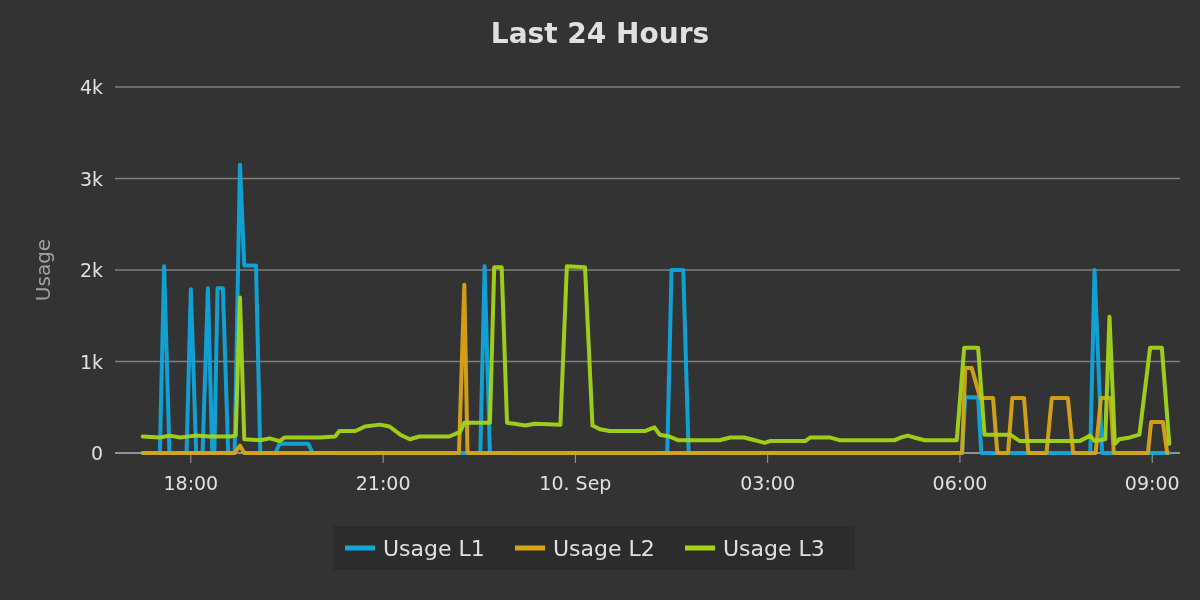  Describe the element at coordinates (774, 548) in the screenshot. I see `legend-label: Usage L3` at that location.